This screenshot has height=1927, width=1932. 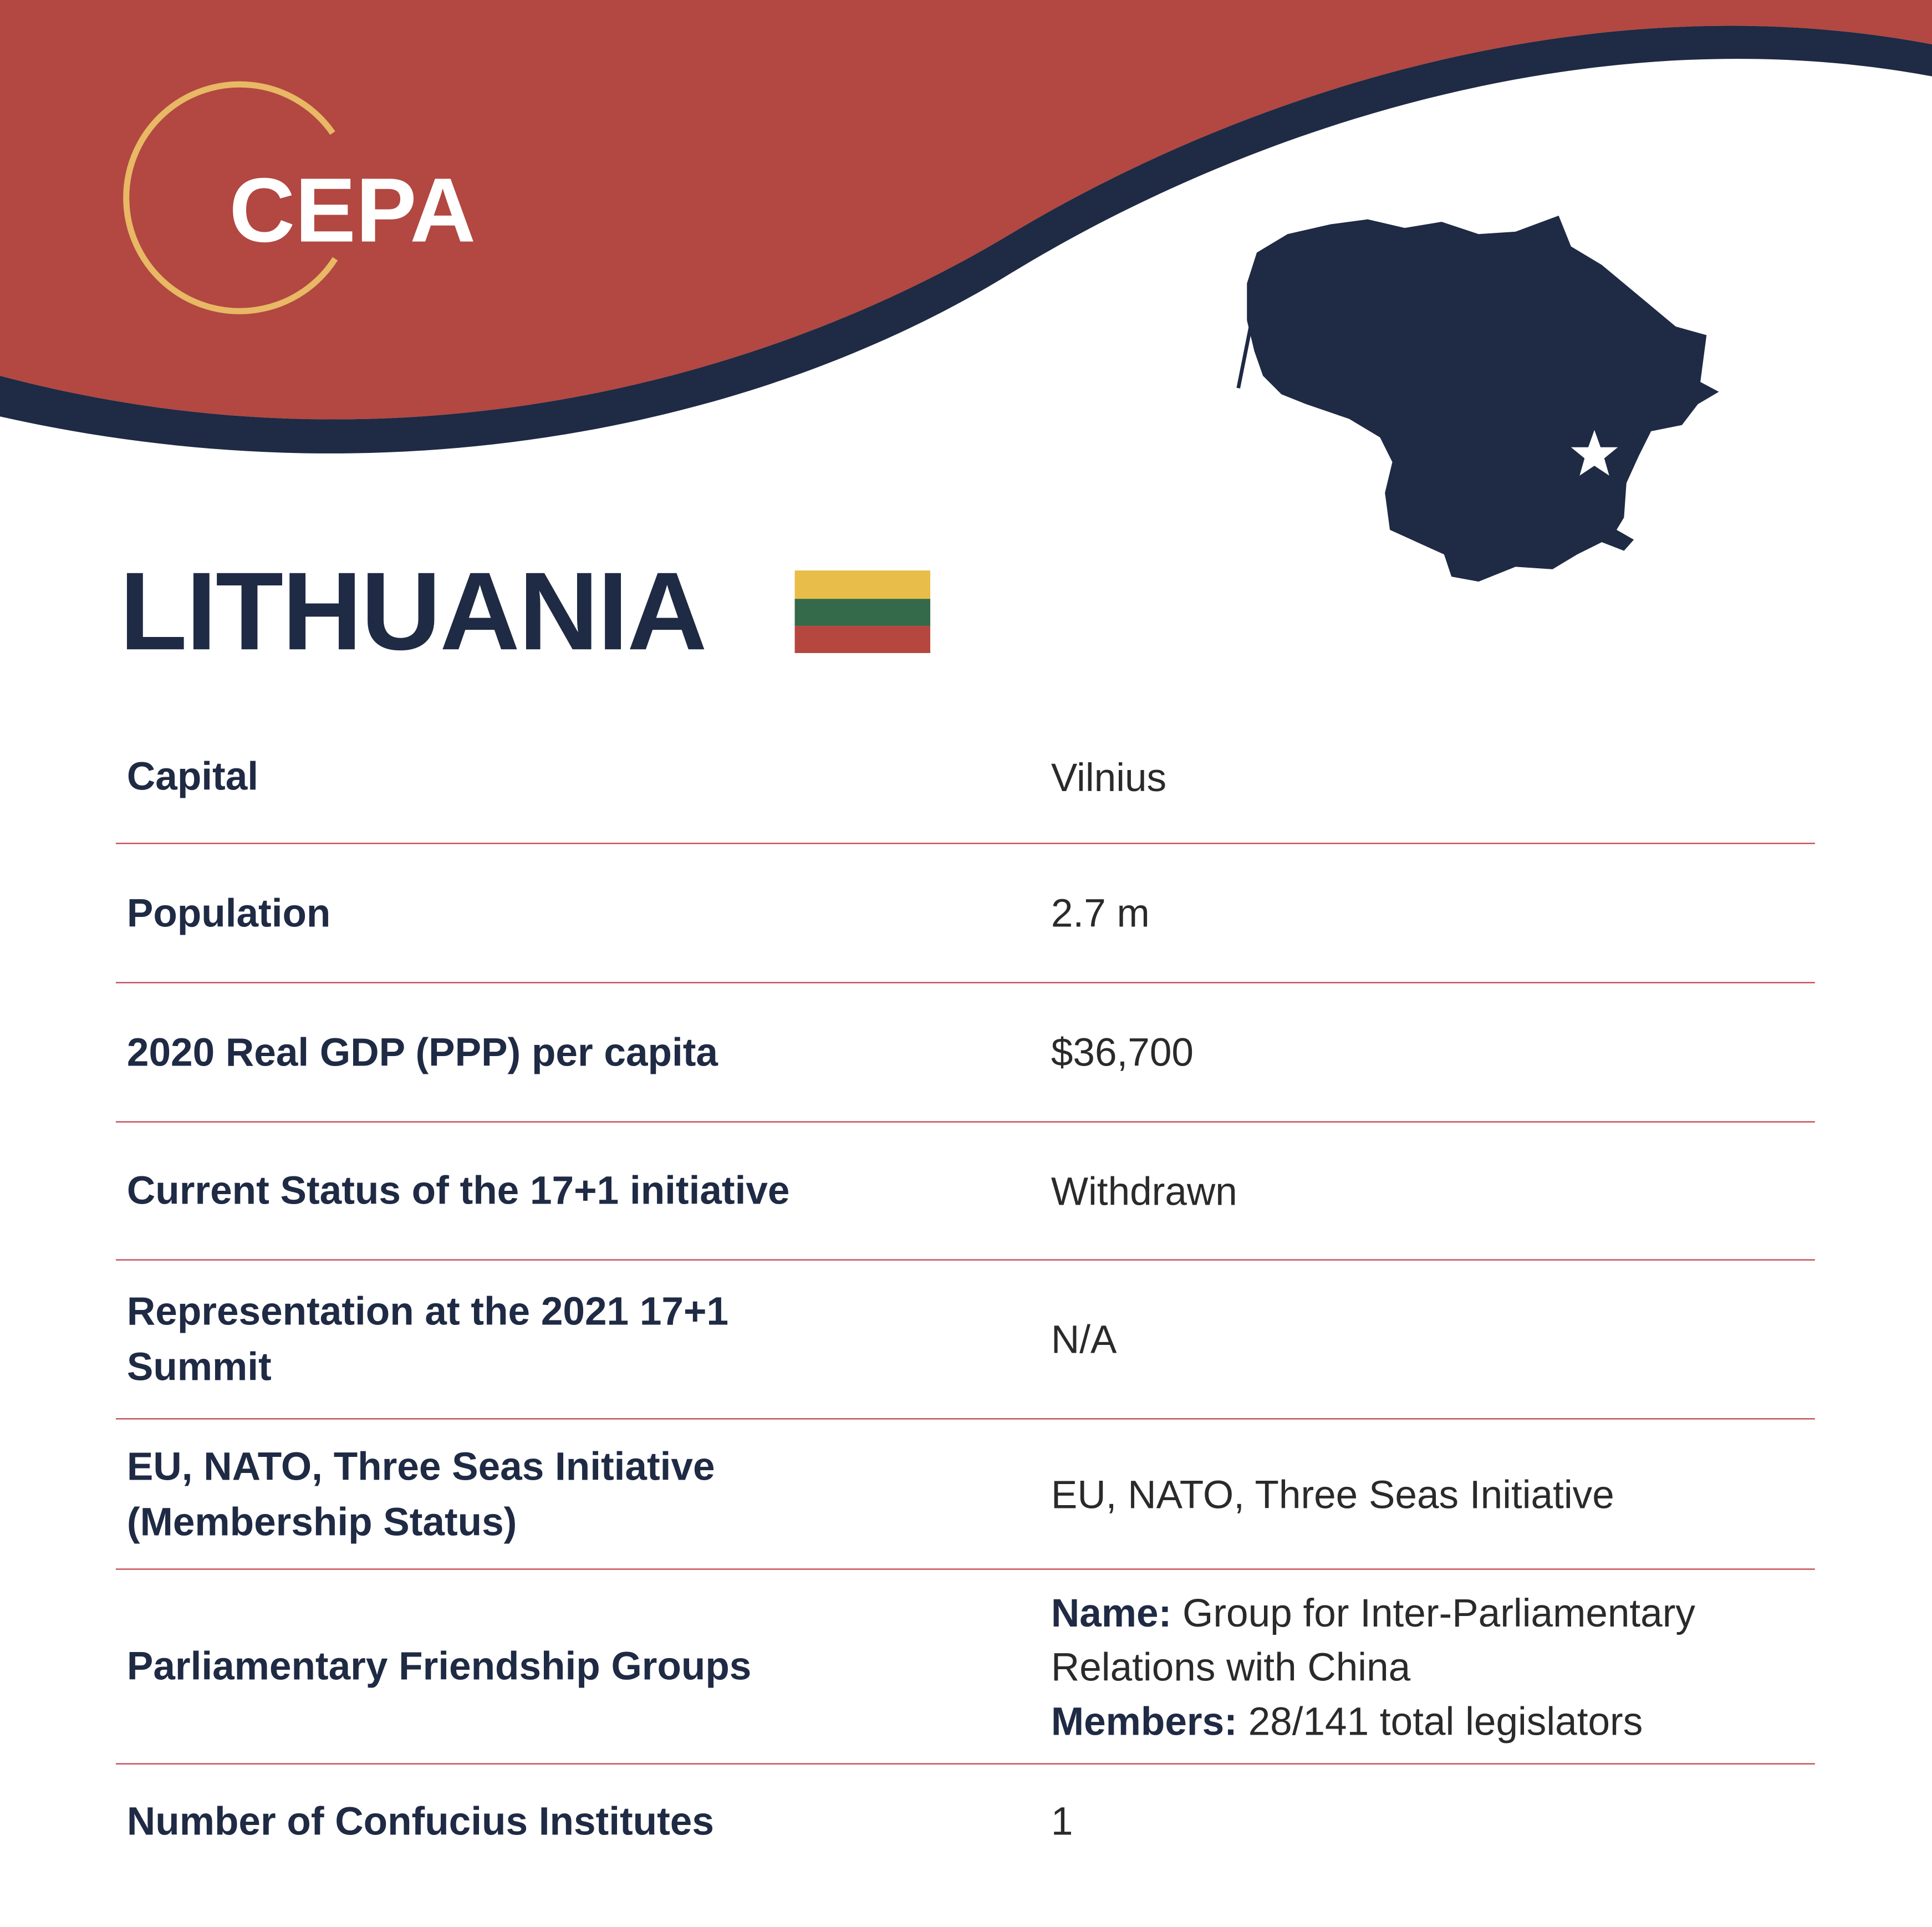 I want to click on logo-ring, so click(x=230, y=197).